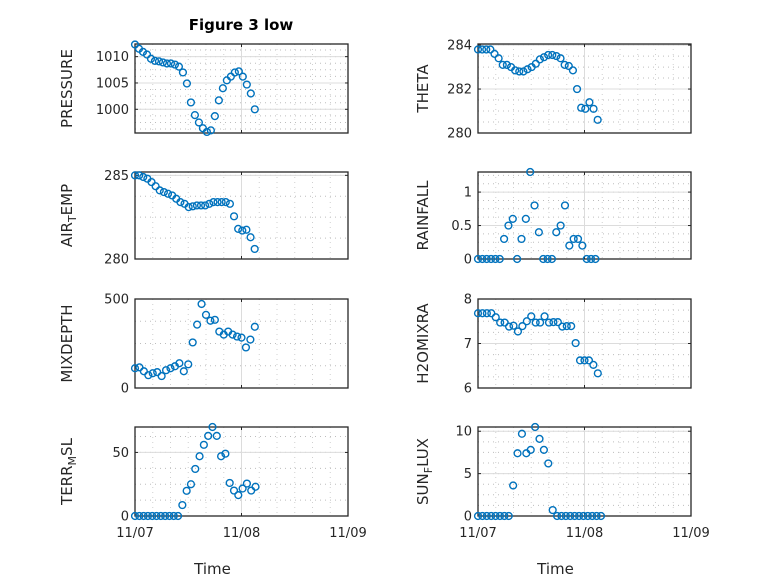 The image size is (778, 583). Describe the element at coordinates (423, 215) in the screenshot. I see `y-axis-label: RAINFALL` at that location.